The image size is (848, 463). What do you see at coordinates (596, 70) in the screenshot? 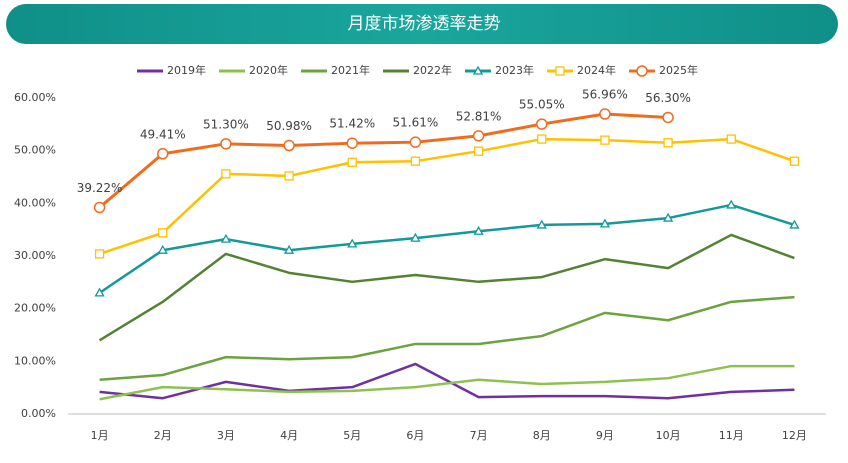
I see `legend-label: 2024年` at bounding box center [596, 70].